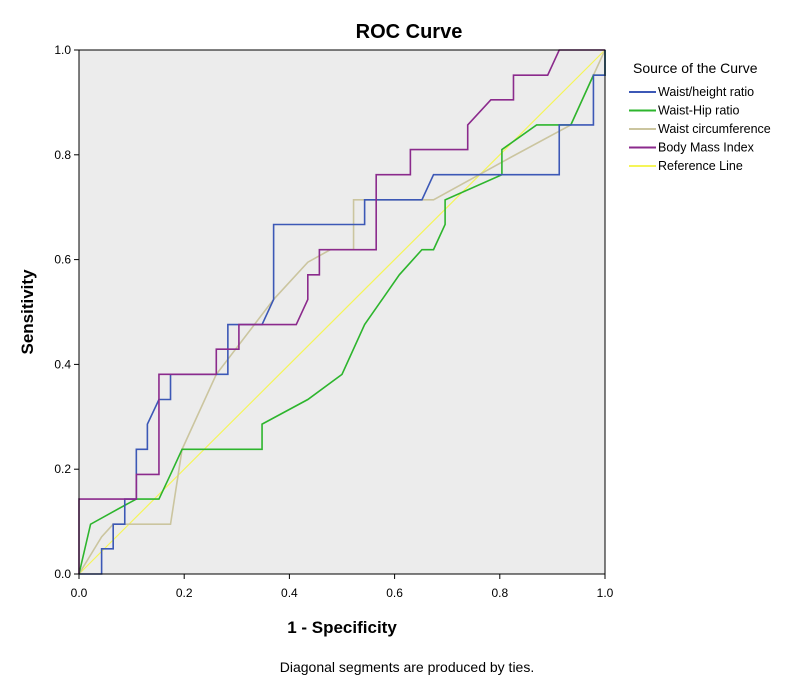 The height and width of the screenshot is (693, 800). What do you see at coordinates (62, 364) in the screenshot?
I see `y-tick-label: 0.4` at bounding box center [62, 364].